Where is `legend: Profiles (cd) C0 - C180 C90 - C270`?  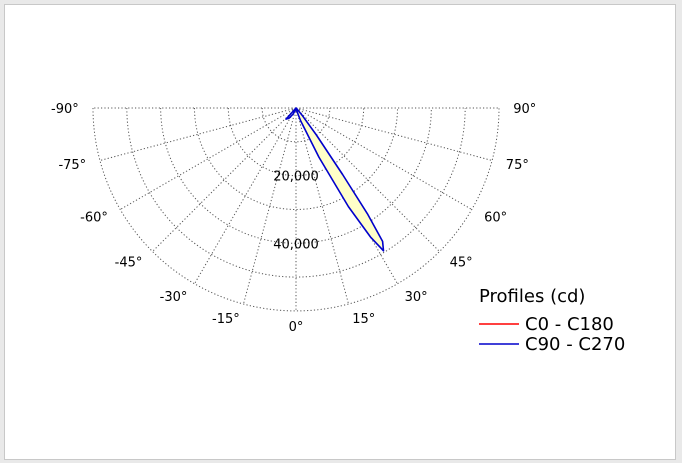 legend: Profiles (cd) C0 - C180 C90 - C270 is located at coordinates (552, 320).